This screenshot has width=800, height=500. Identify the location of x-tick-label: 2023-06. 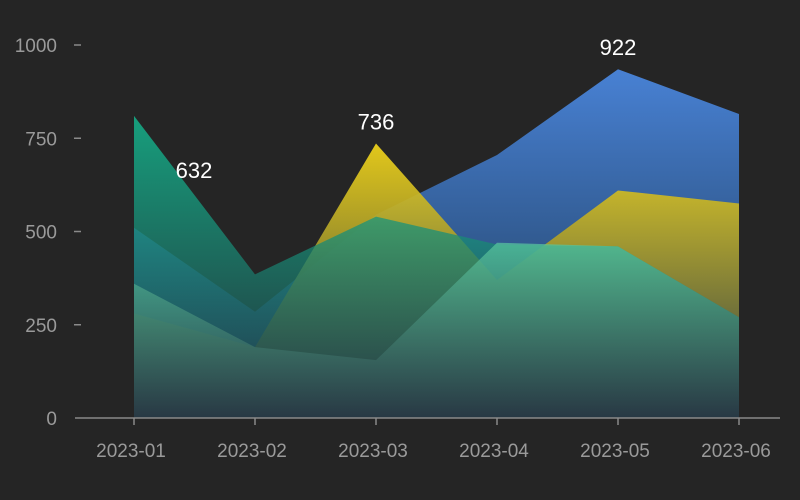
(736, 451).